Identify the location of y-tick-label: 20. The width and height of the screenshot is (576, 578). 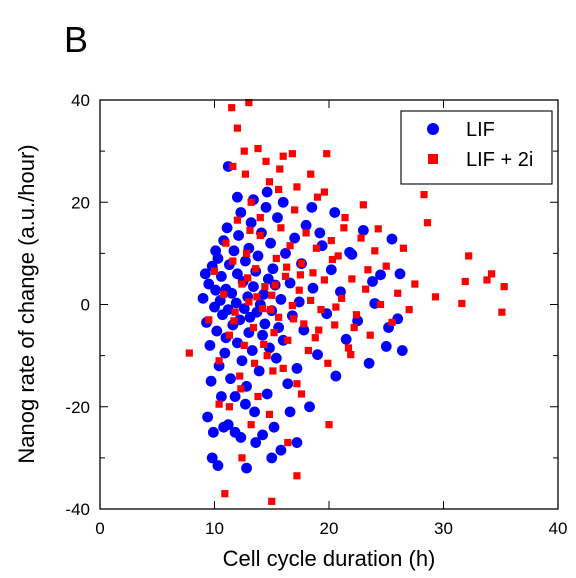
(80, 202).